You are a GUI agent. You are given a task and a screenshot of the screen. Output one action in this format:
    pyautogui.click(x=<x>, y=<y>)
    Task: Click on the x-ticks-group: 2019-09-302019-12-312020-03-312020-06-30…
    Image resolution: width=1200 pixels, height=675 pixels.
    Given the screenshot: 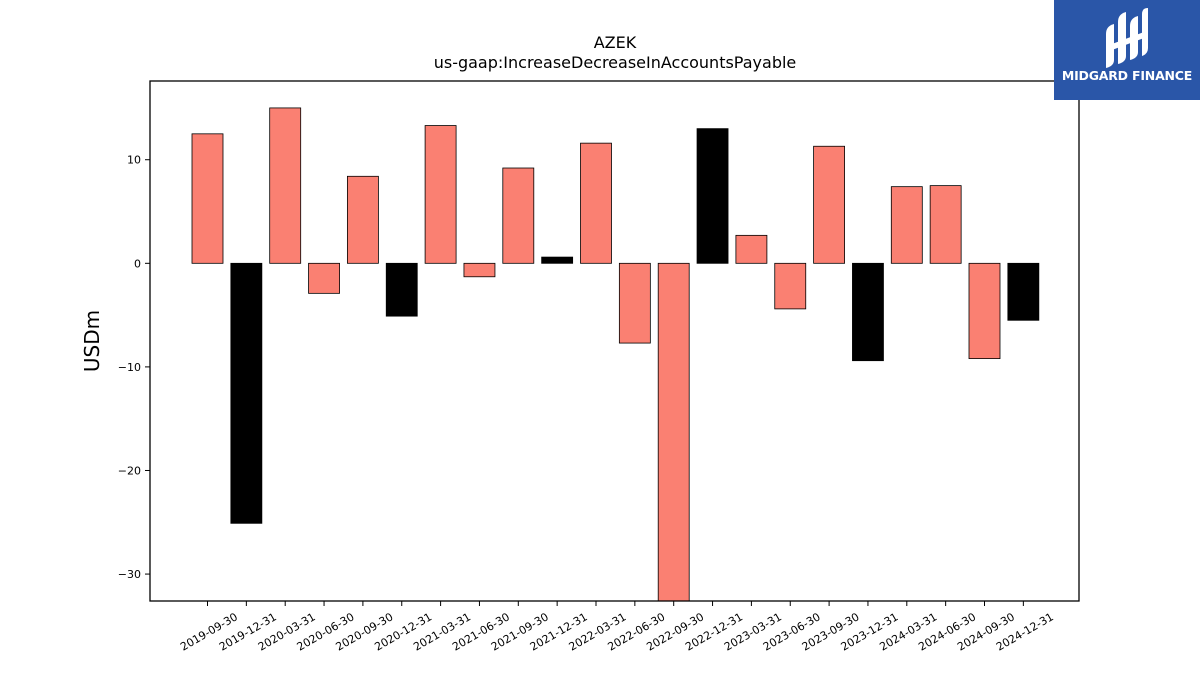 What is the action you would take?
    pyautogui.click(x=617, y=627)
    